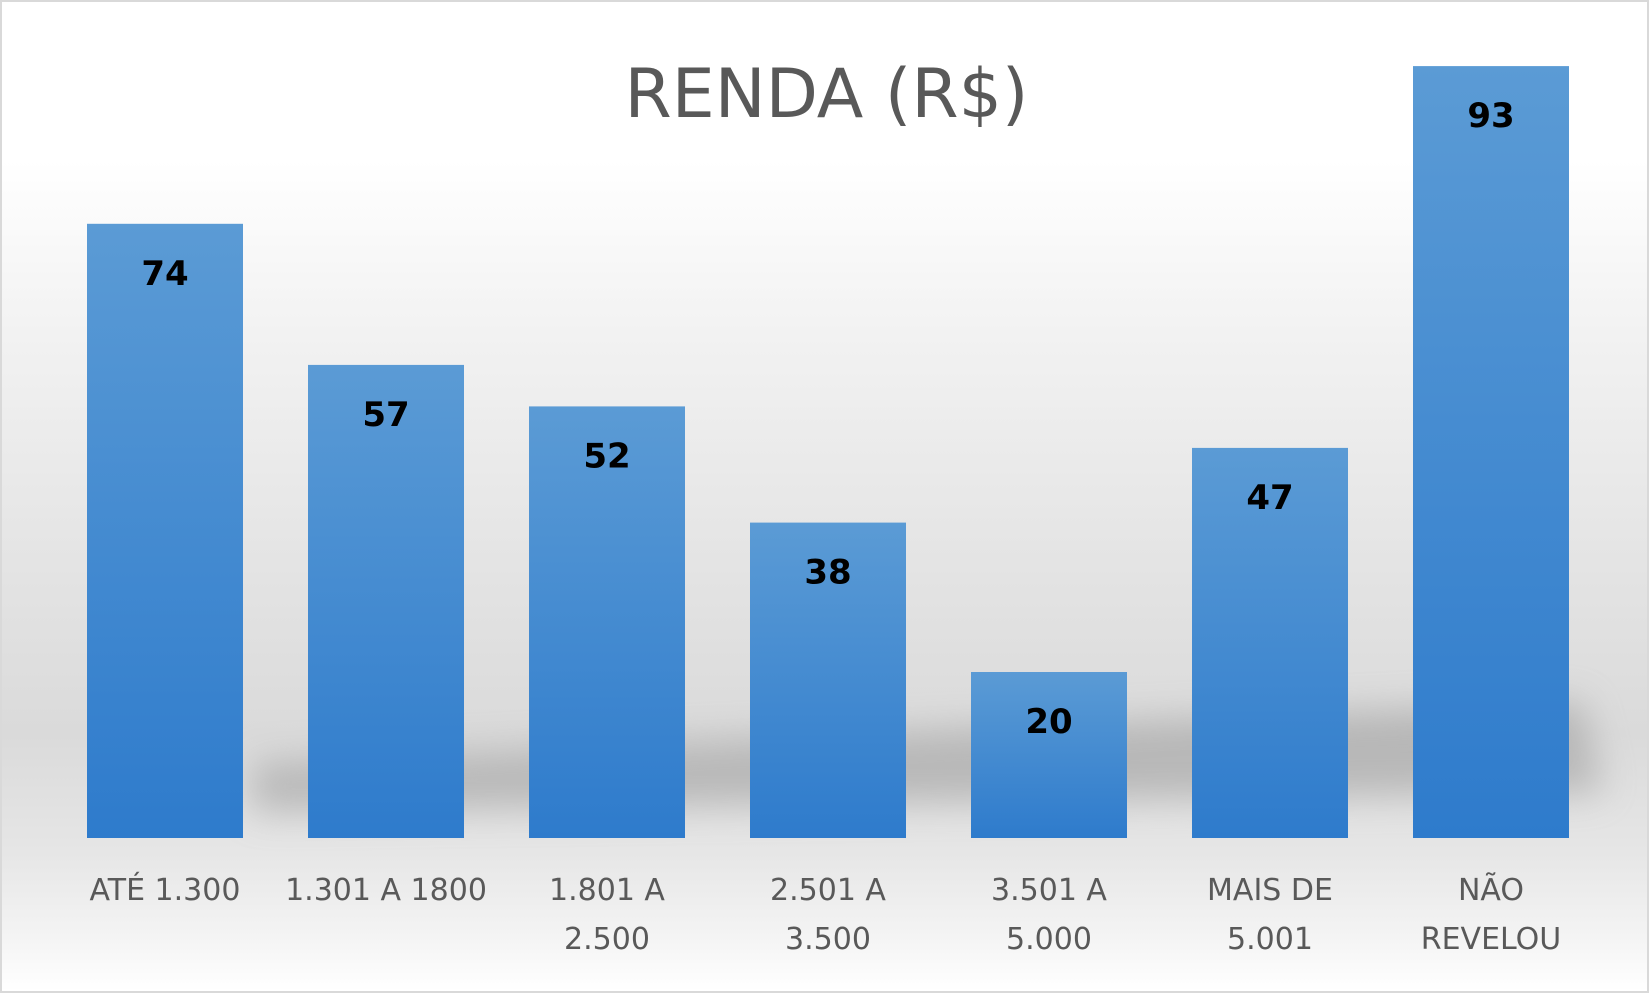 This screenshot has height=995, width=1649. Describe the element at coordinates (165, 890) in the screenshot. I see `x-tick-label-1: ATÉ 1.300` at that location.